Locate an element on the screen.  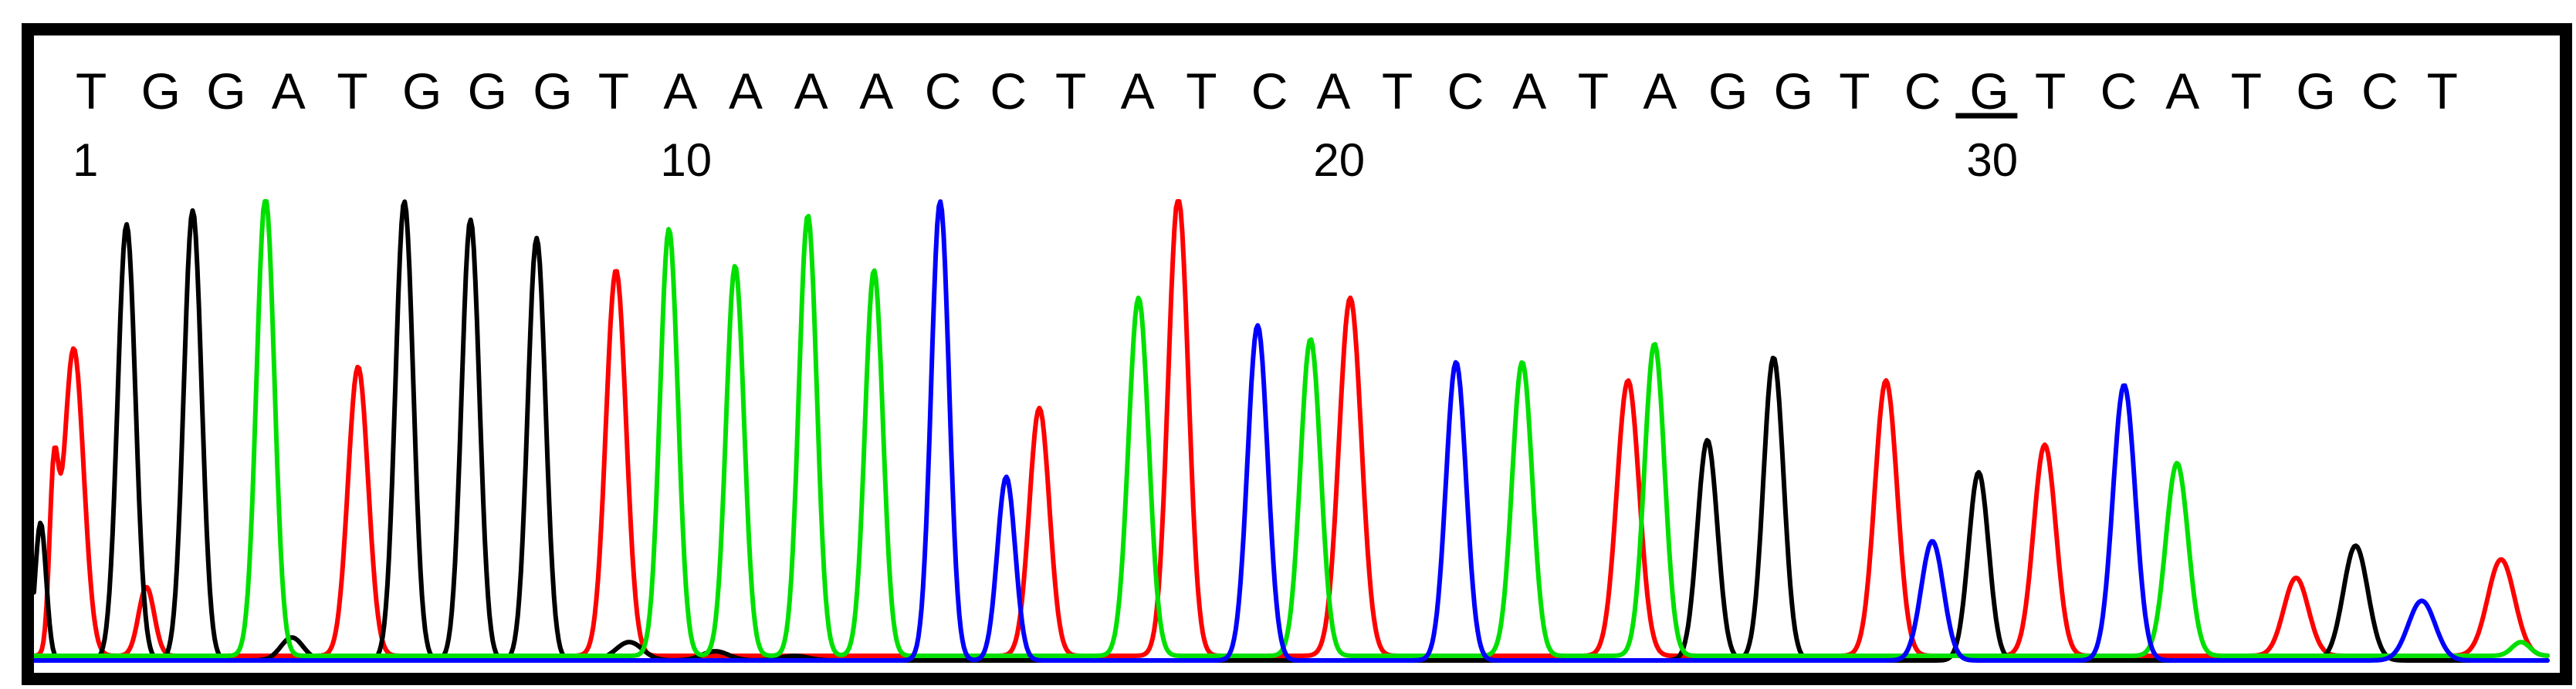
base-call-8: G is located at coordinates (553, 91).